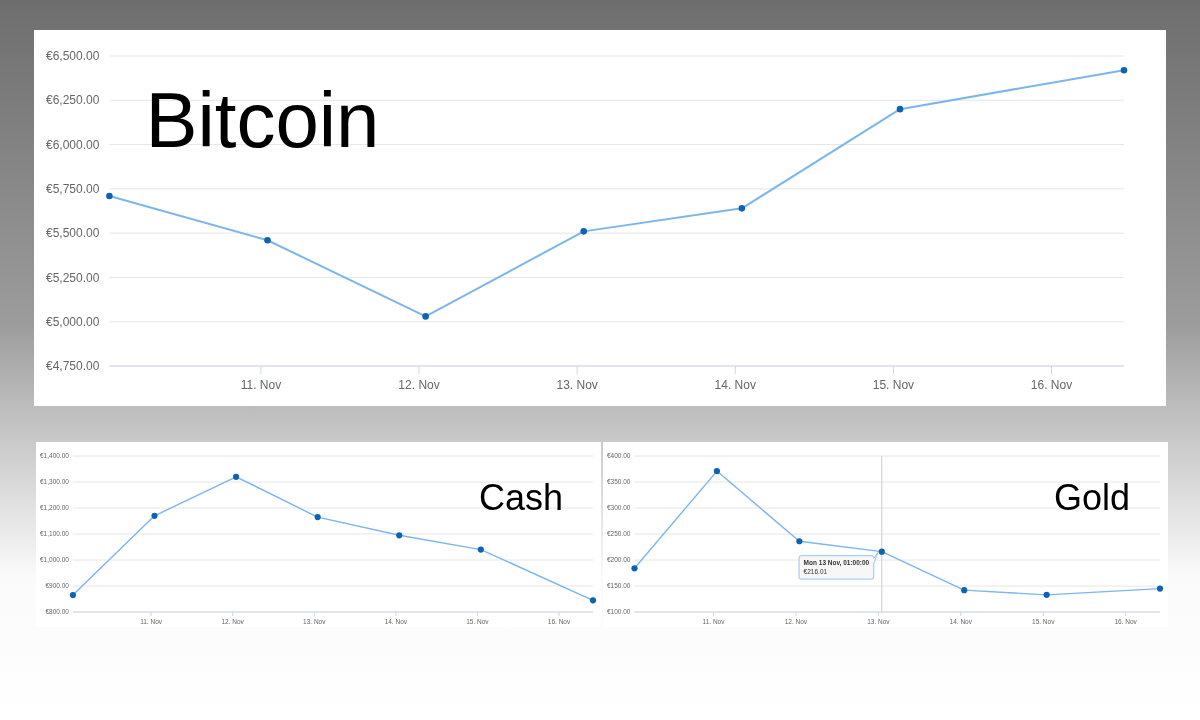 The height and width of the screenshot is (720, 1200). Describe the element at coordinates (72, 189) in the screenshot. I see `y-tick-label: €5,750.00` at that location.